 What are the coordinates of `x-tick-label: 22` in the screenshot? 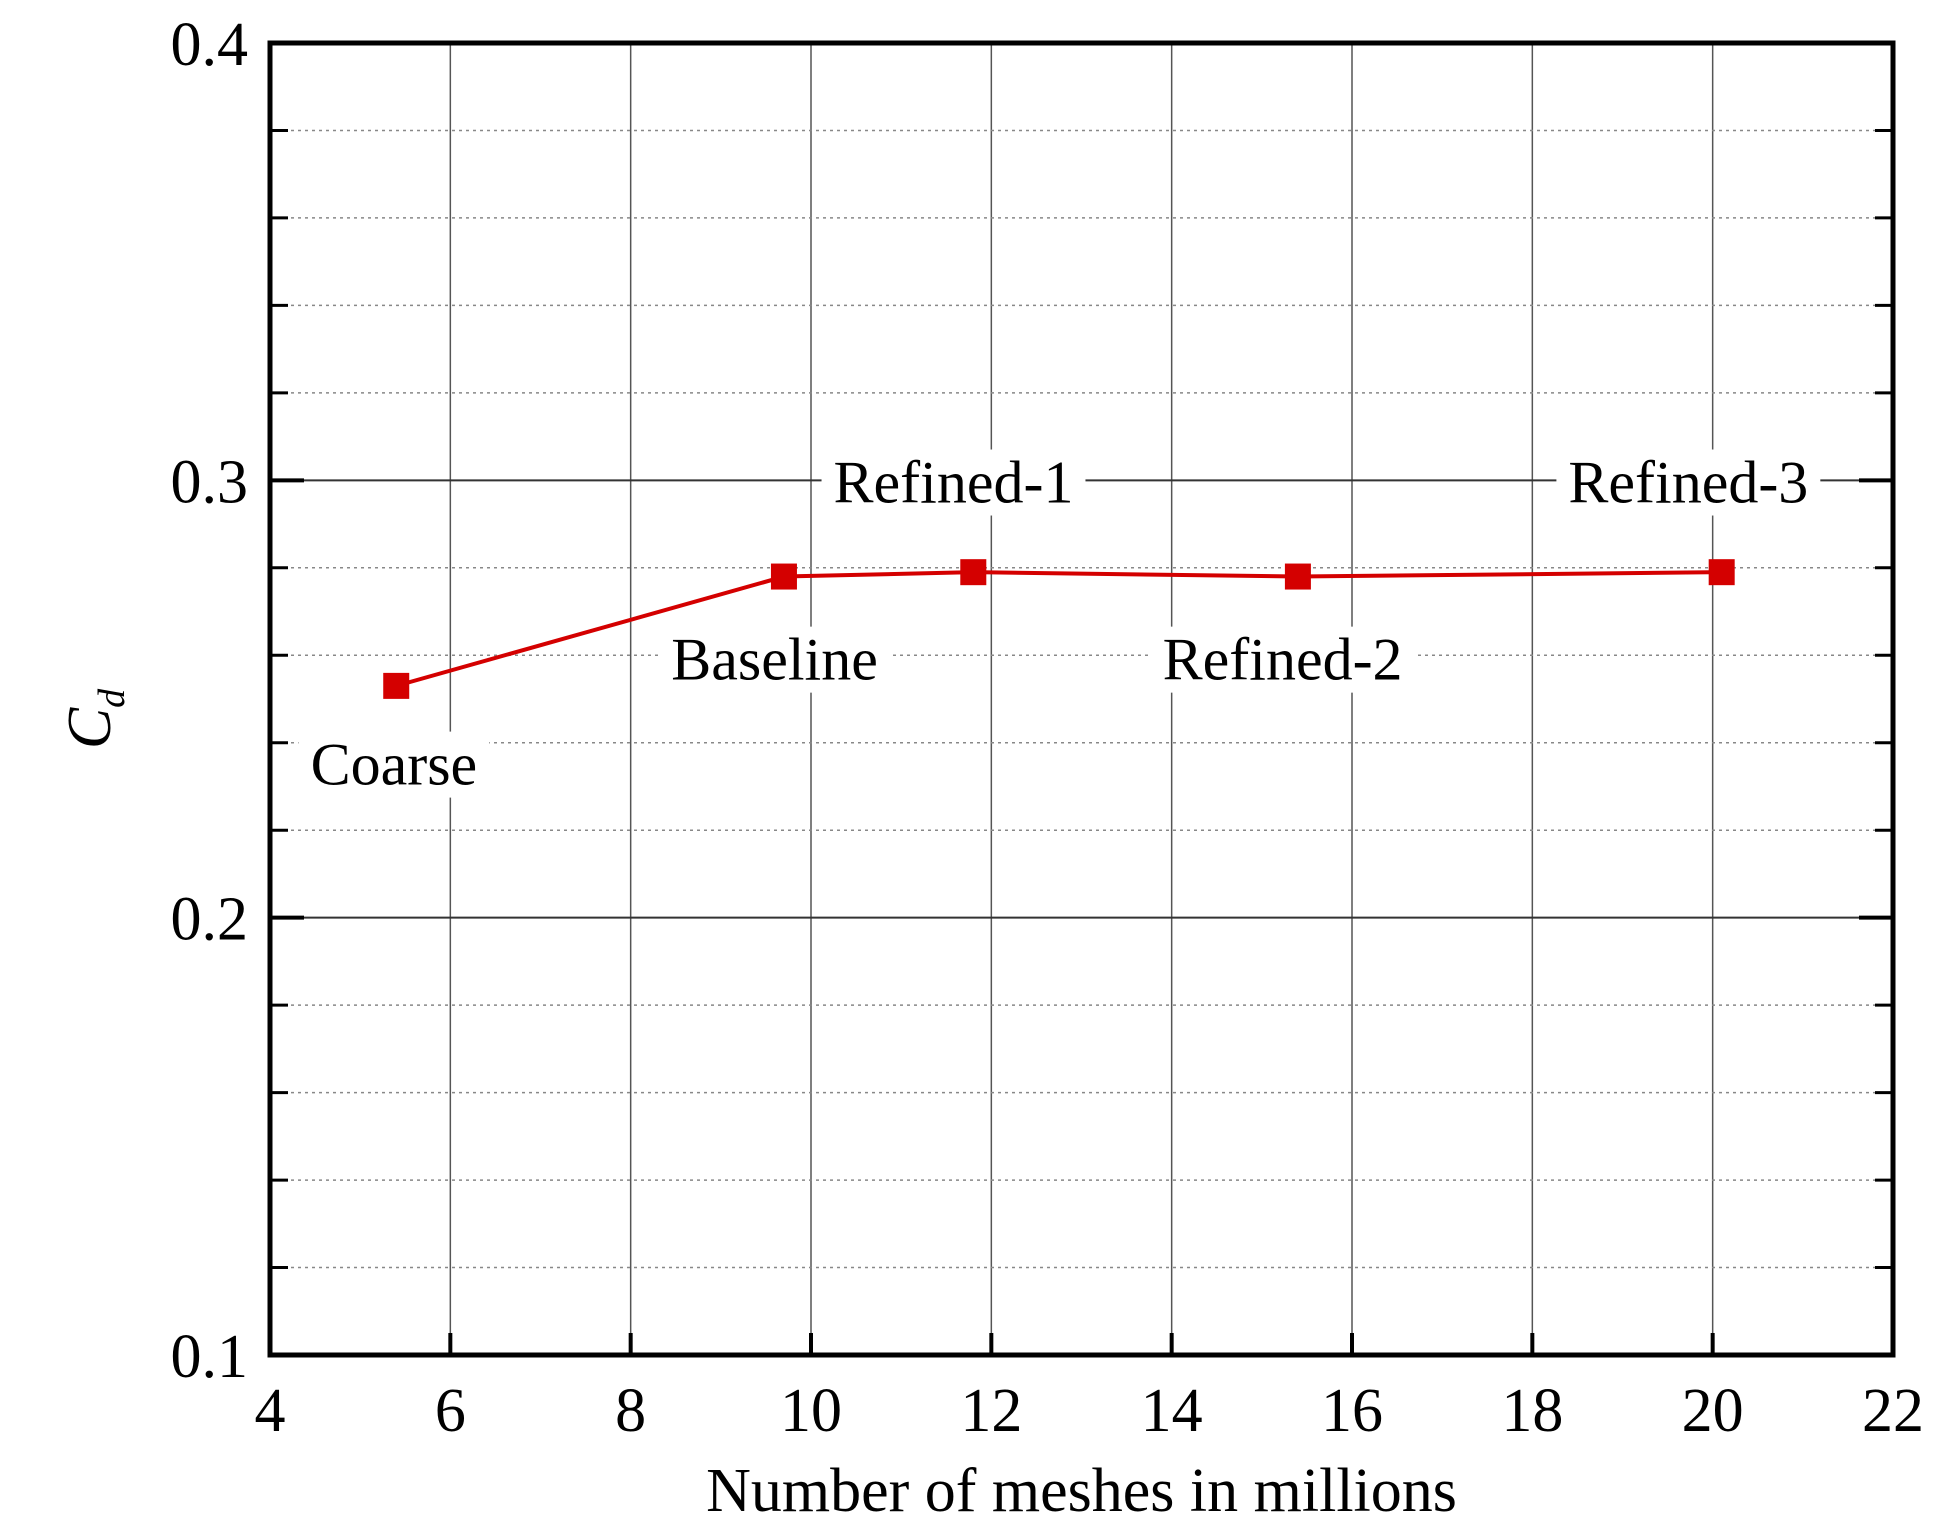 It's located at (1893, 1411).